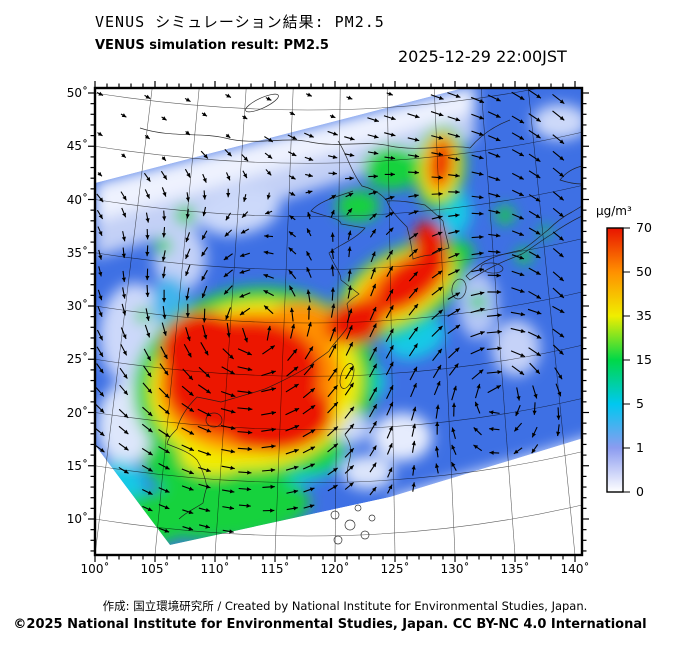 The height and width of the screenshot is (649, 700). Describe the element at coordinates (77, 359) in the screenshot. I see `lat-tick-label: 25˚` at that location.